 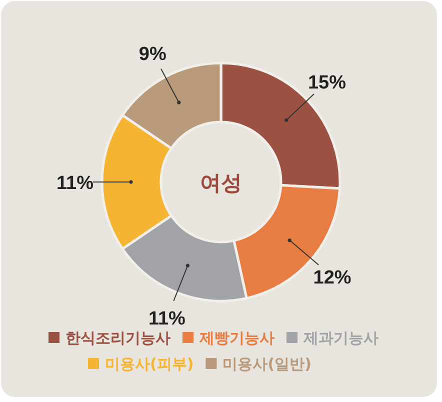 What do you see at coordinates (149, 364) in the screenshot?
I see `legend-label: 미용사(피부)` at bounding box center [149, 364].